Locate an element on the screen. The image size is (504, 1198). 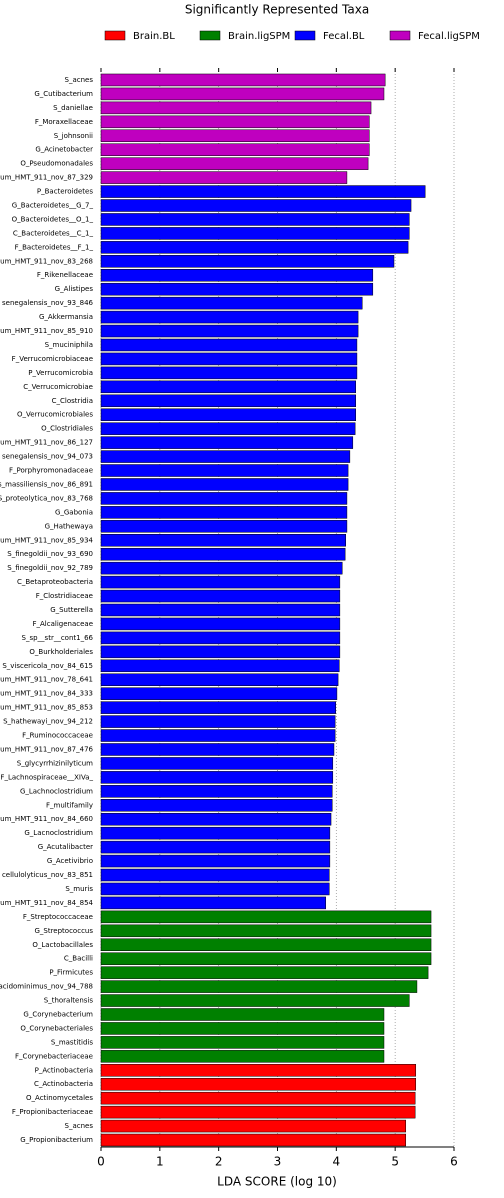
y-tick-label: S_daniellae is located at coordinates (73, 108).